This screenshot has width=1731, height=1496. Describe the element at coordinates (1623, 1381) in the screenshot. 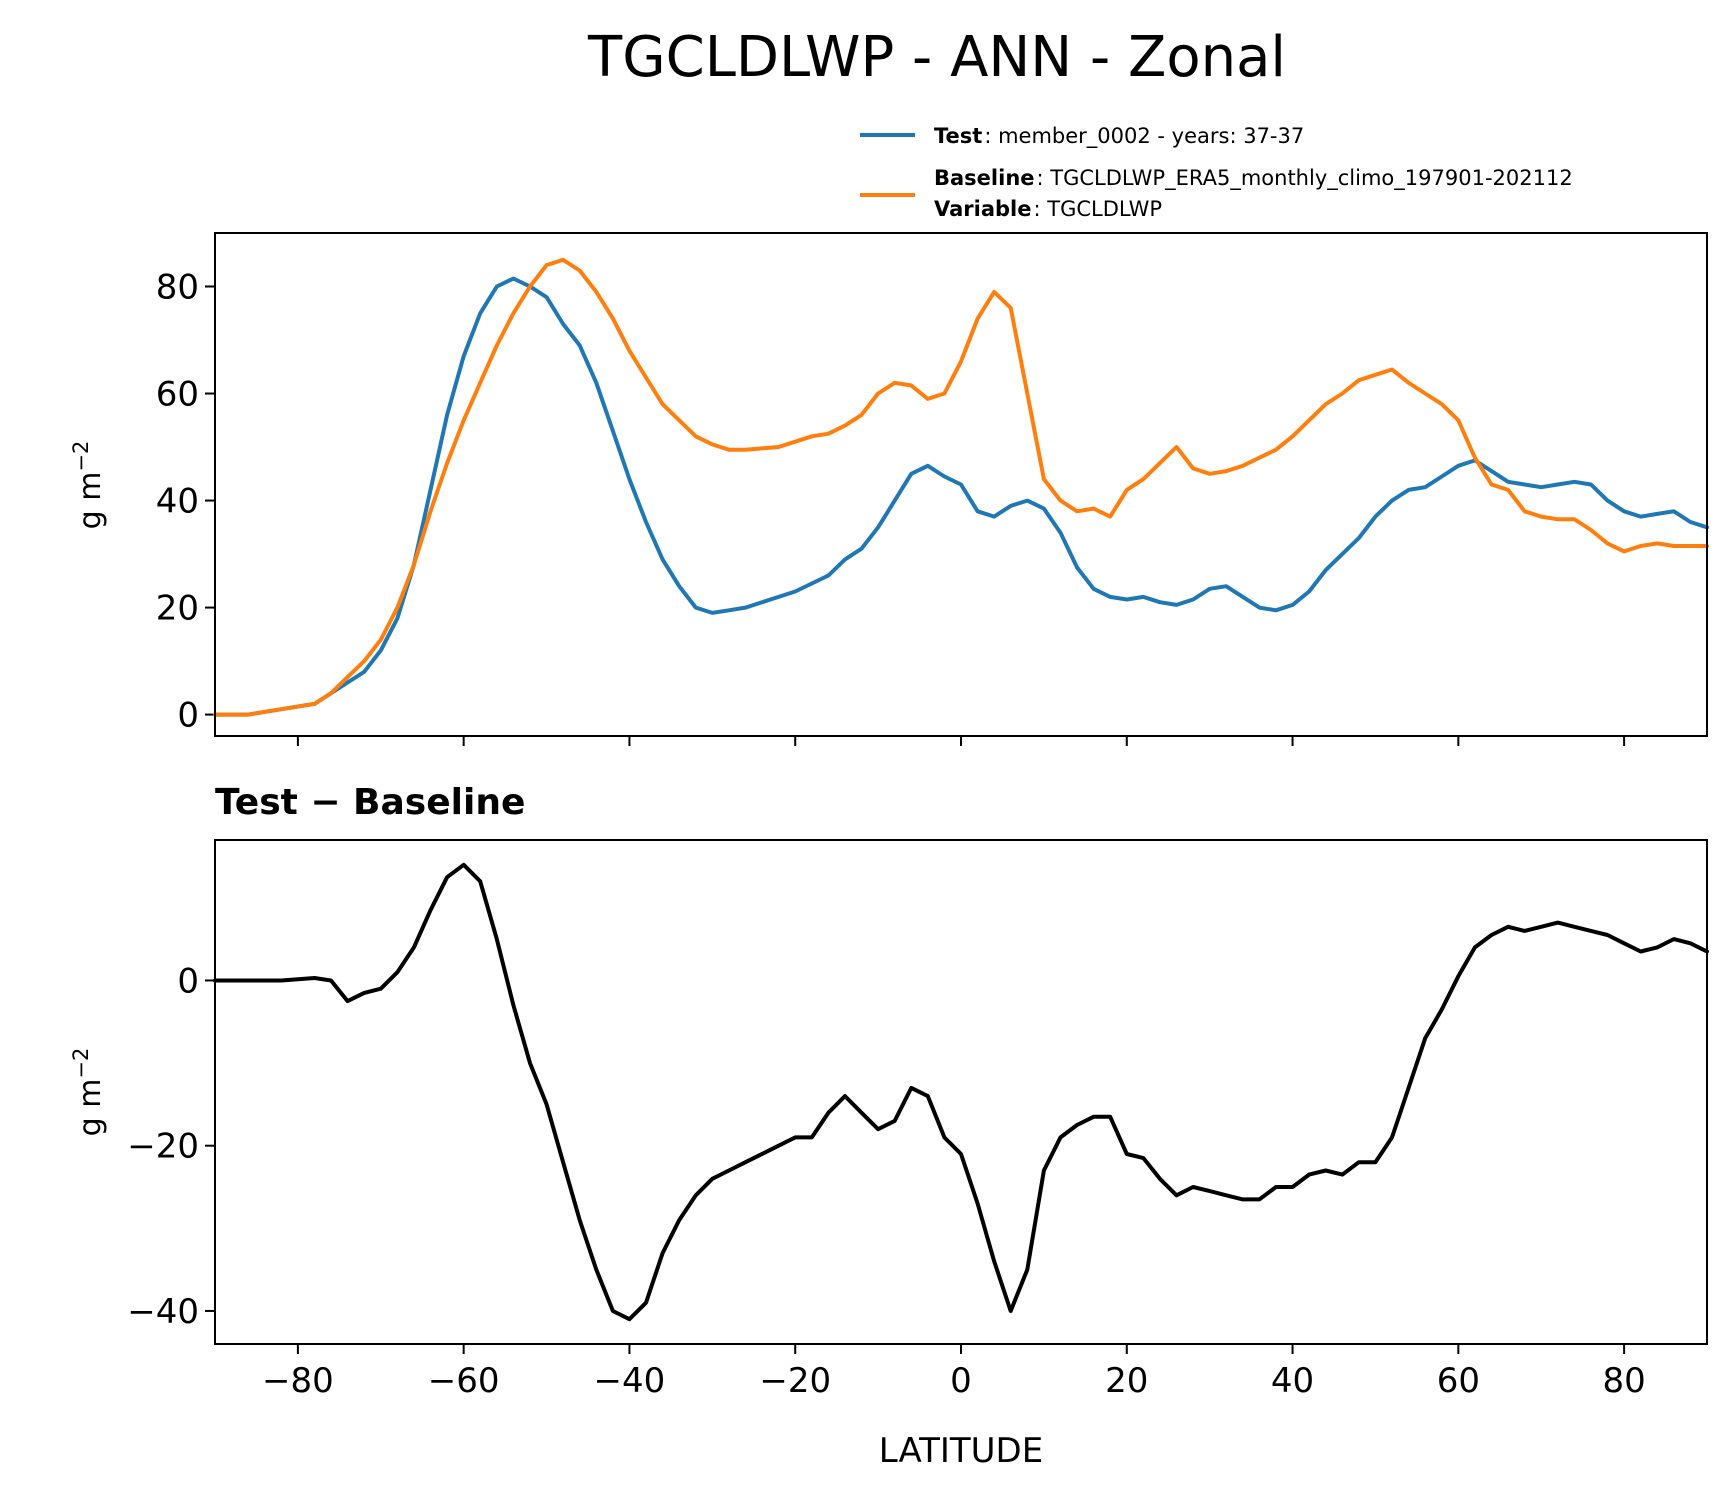

I see `x-tick-label: 80` at that location.